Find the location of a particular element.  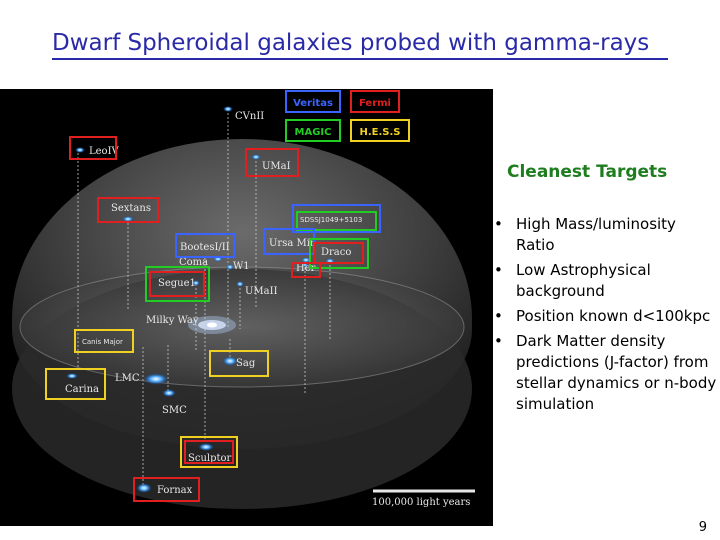

scale-bar: 100,000 light years is located at coordinates (423, 498).